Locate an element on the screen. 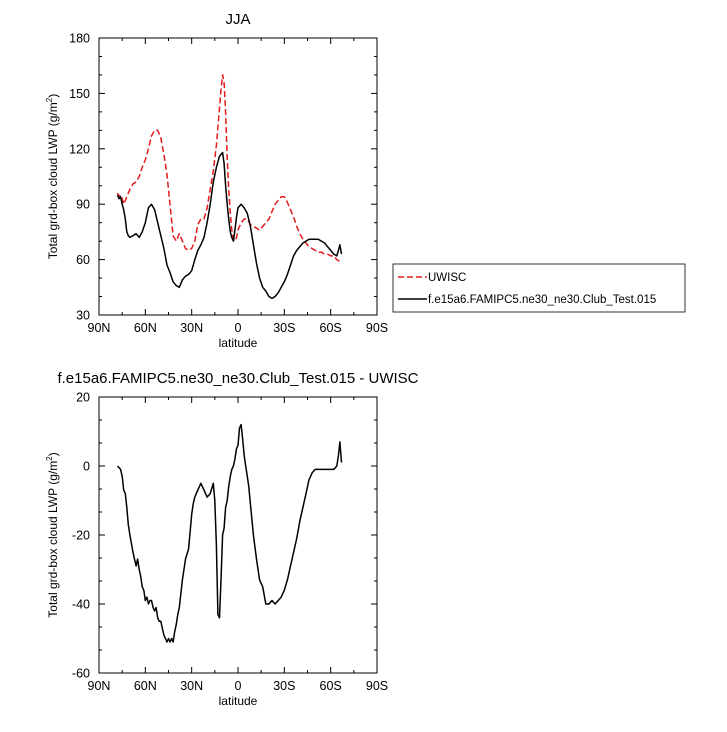  chart2-y-tick-label: 0 is located at coordinates (86, 467).